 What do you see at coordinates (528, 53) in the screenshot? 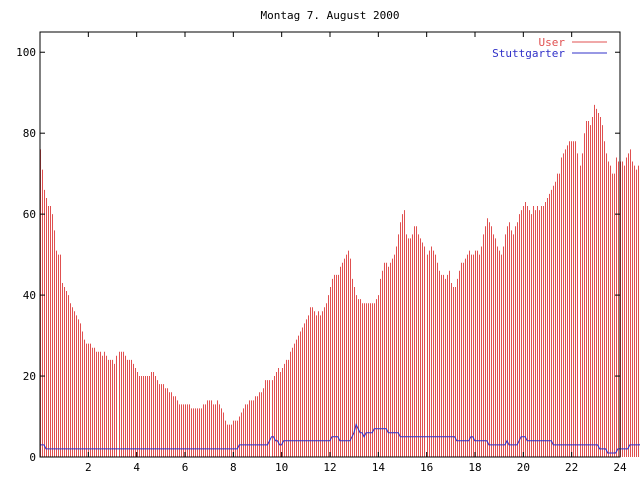
I see `legend-label-stuttgarter: Stuttgarter` at bounding box center [528, 53].